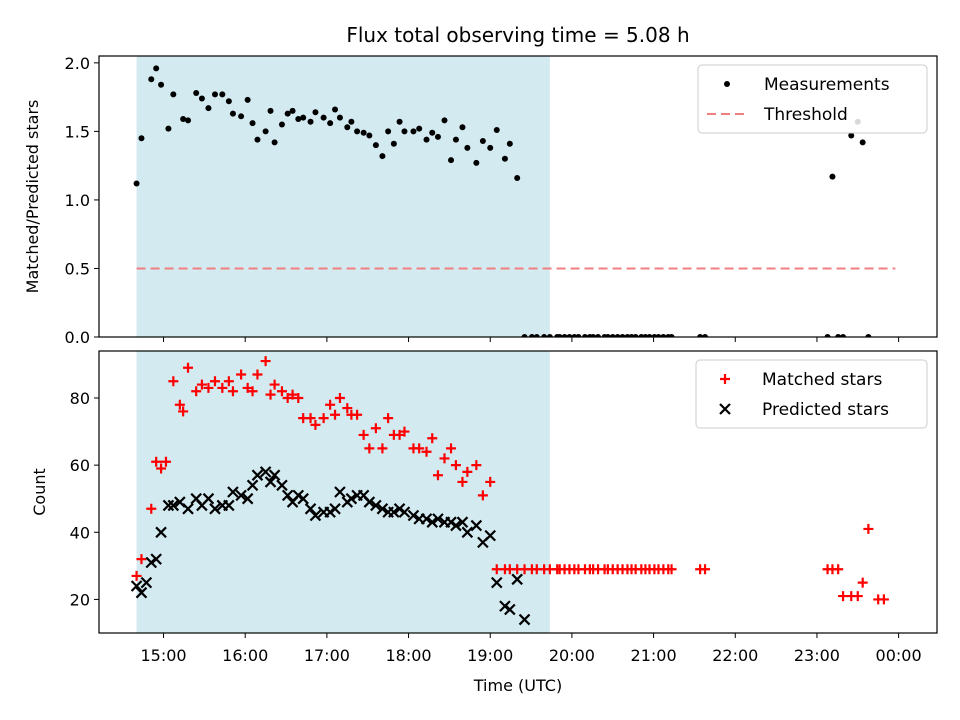 This screenshot has width=960, height=720. Describe the element at coordinates (654, 655) in the screenshot. I see `x-tick-label: 21:00` at that location.